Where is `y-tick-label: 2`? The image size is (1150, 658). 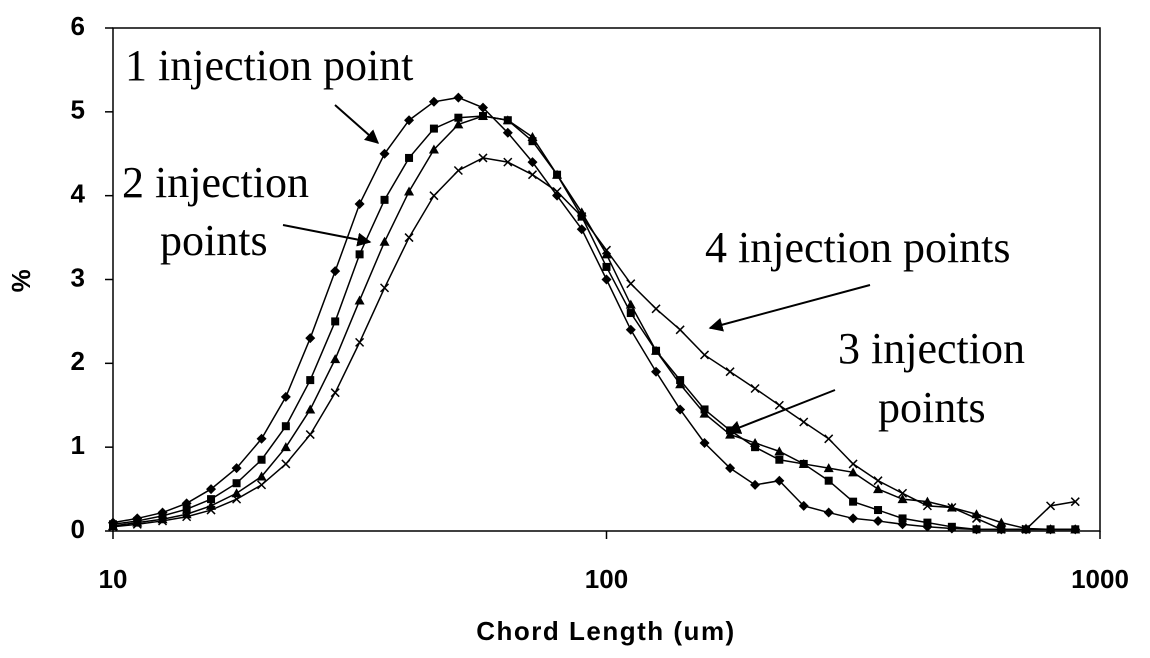
y-tick-label: 2 is located at coordinates (78, 361).